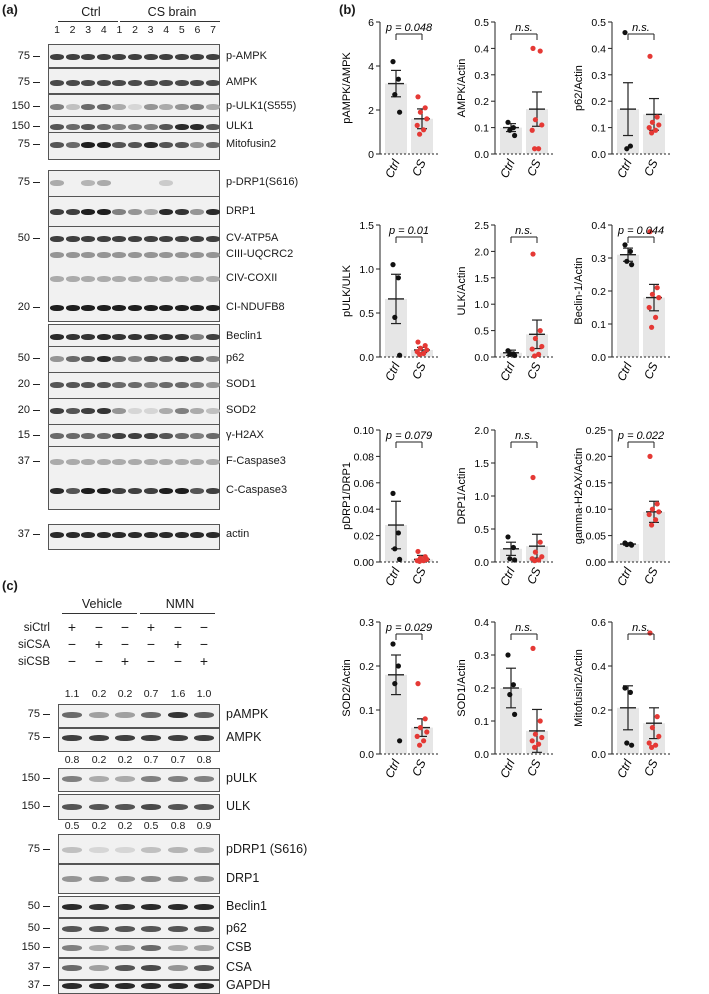 This screenshot has height=994, width=709. Describe the element at coordinates (178, 760) in the screenshot. I see `ratio-value: 0.7` at that location.